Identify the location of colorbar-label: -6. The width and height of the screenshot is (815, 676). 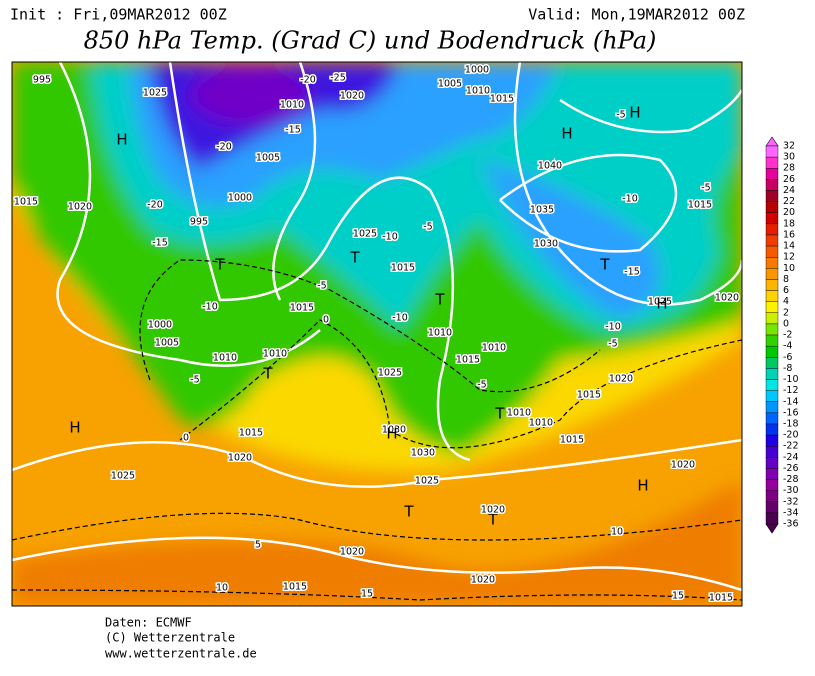
(787, 357).